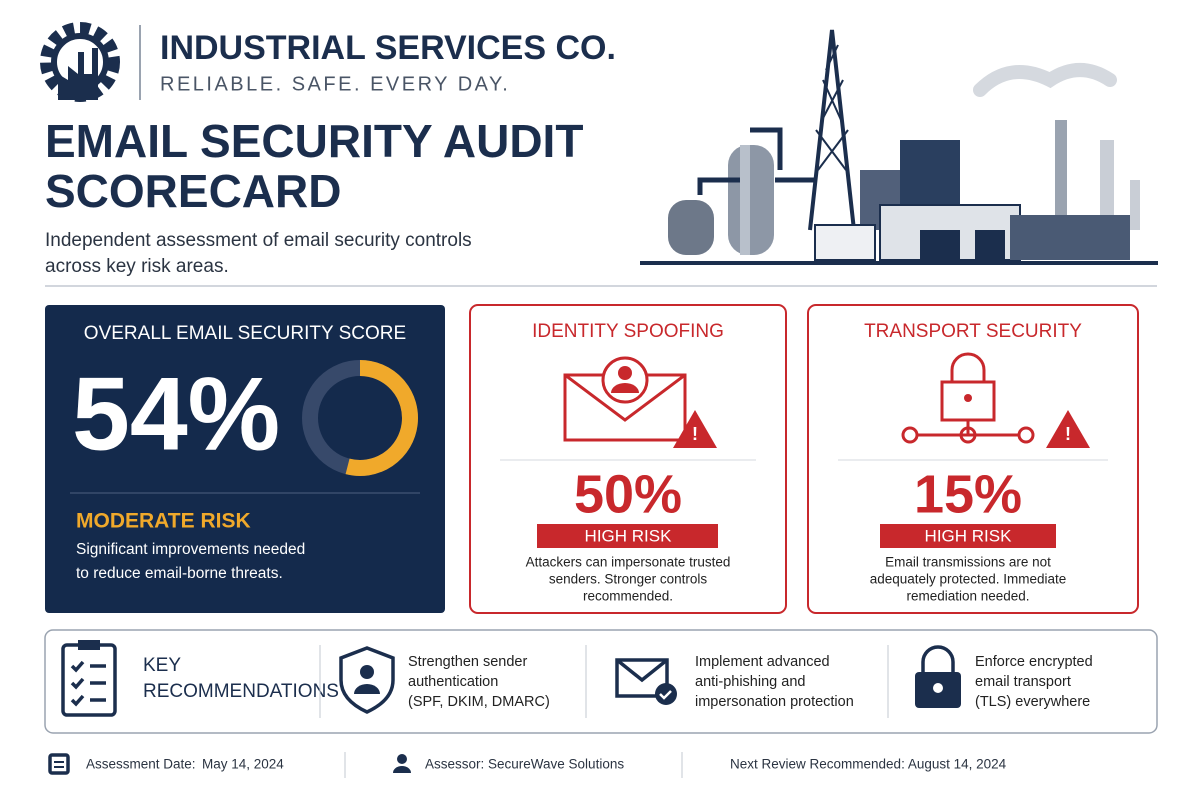 The image size is (1200, 800). Describe the element at coordinates (762, 662) in the screenshot. I see `recommendation: Implement advanced` at that location.